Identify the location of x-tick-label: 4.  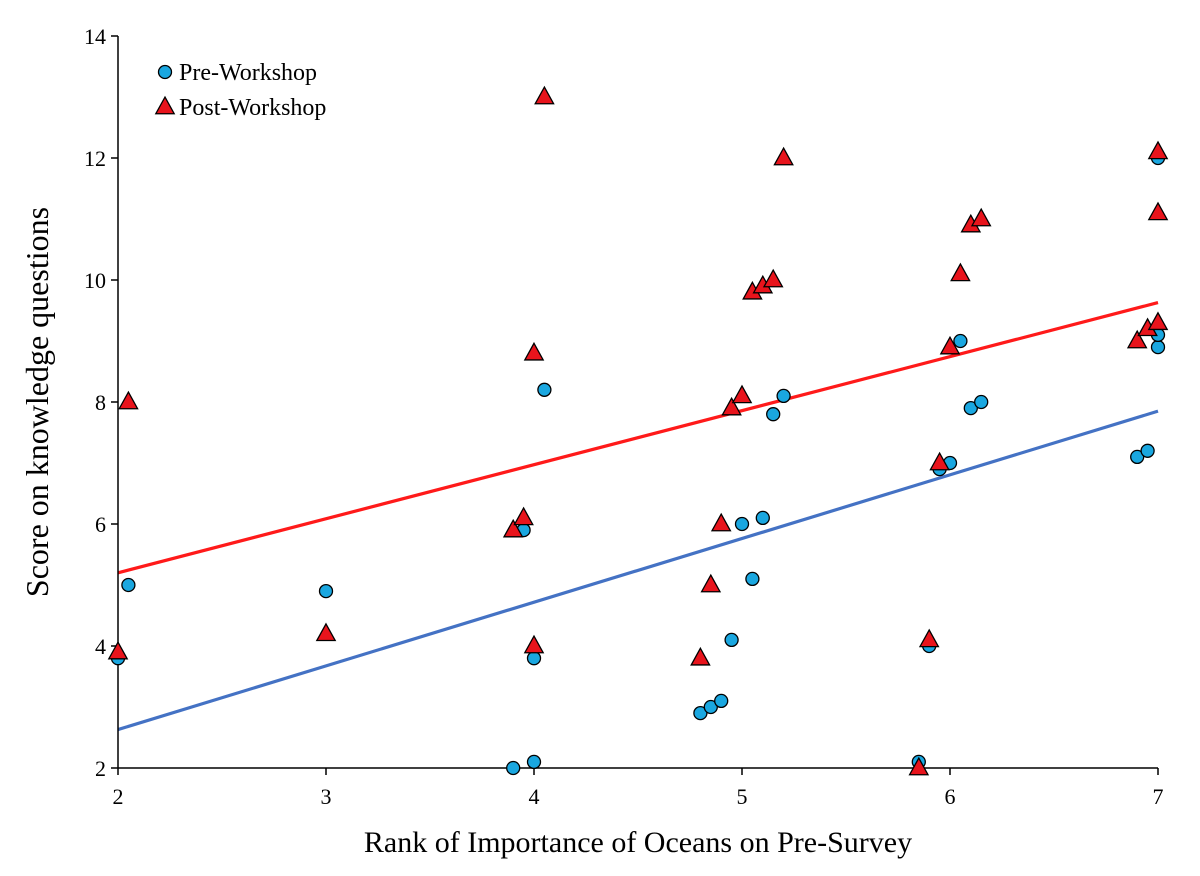
(534, 796).